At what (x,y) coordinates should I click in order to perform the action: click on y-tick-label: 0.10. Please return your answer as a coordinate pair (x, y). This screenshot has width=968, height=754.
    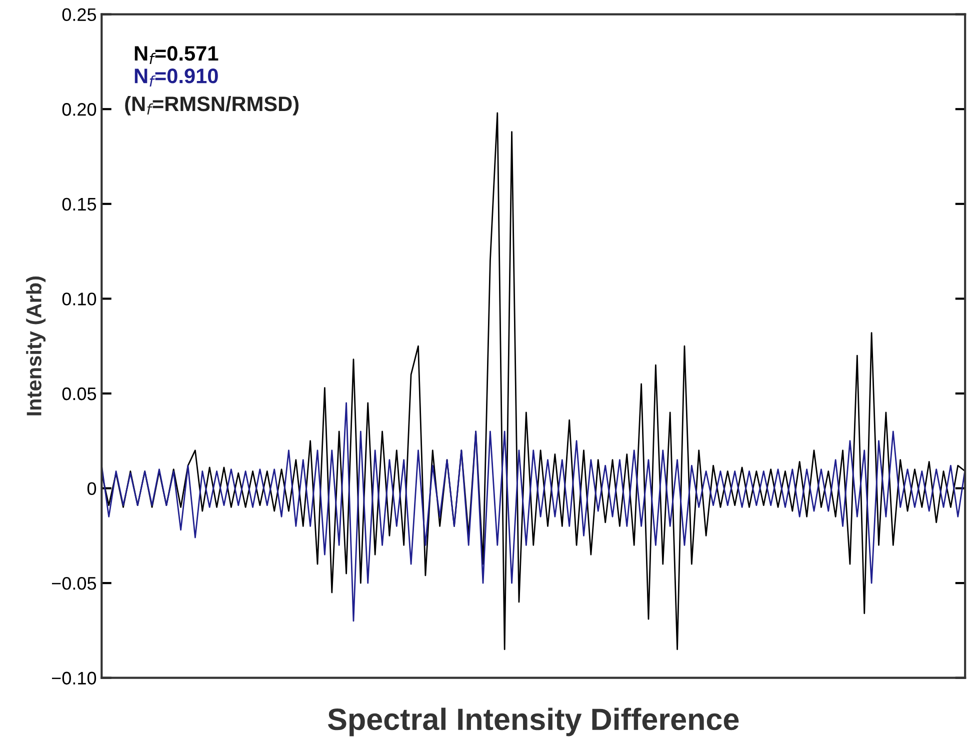
    Looking at the image, I should click on (79, 299).